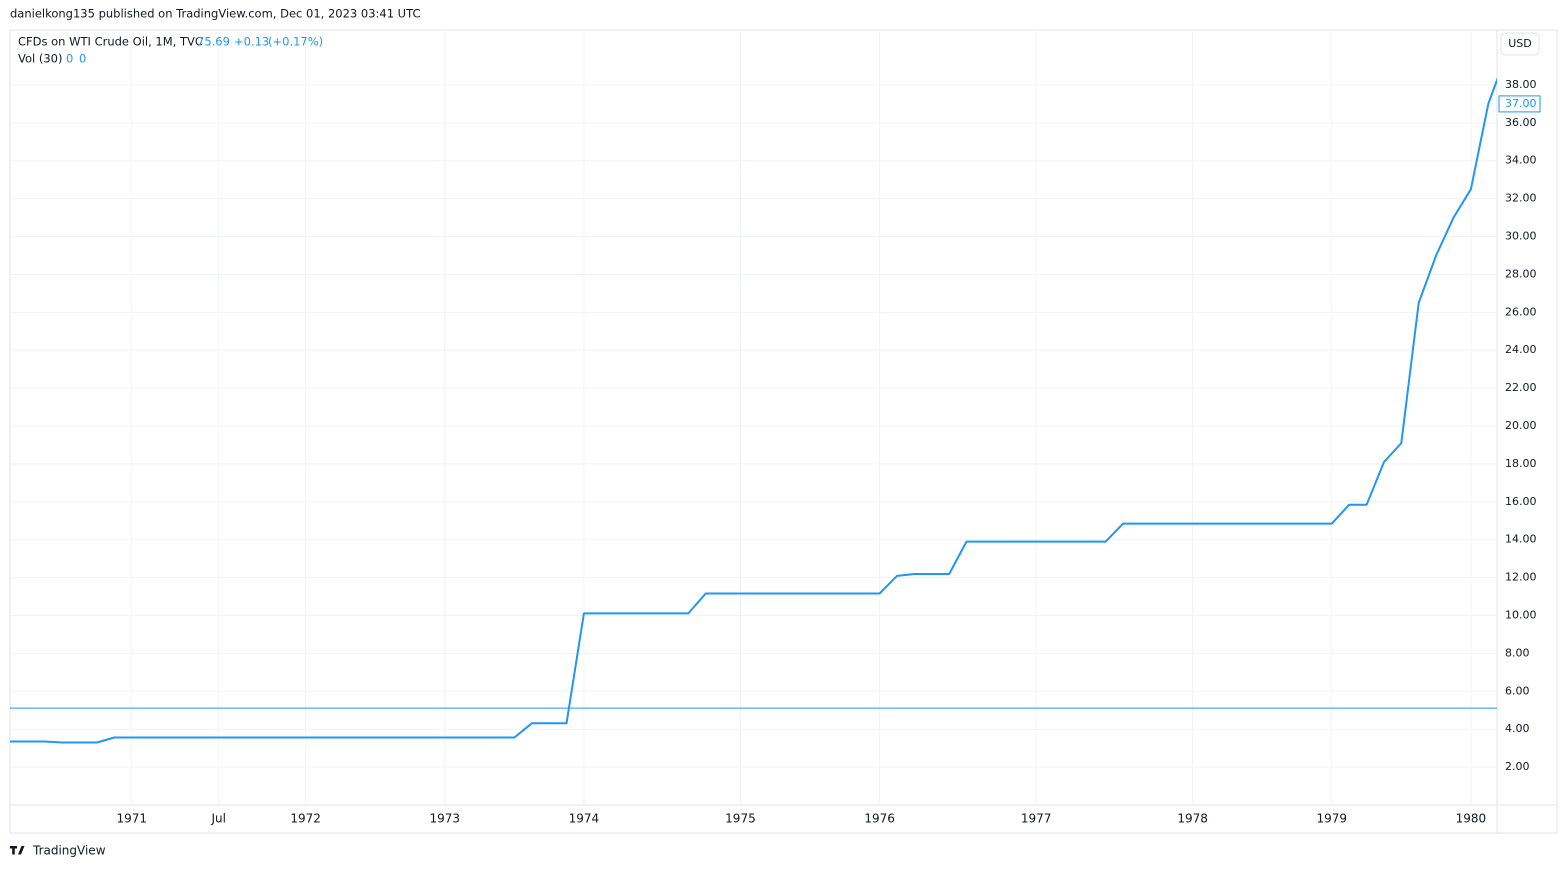 This screenshot has height=869, width=1567. Describe the element at coordinates (1521, 615) in the screenshot. I see `y-tick-label: 10.00` at that location.